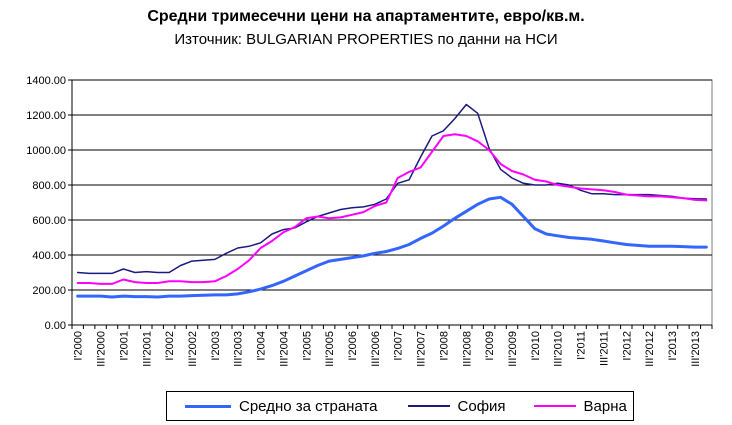  What do you see at coordinates (467, 349) in the screenshot?
I see `x-tick-label: III'2008` at bounding box center [467, 349].